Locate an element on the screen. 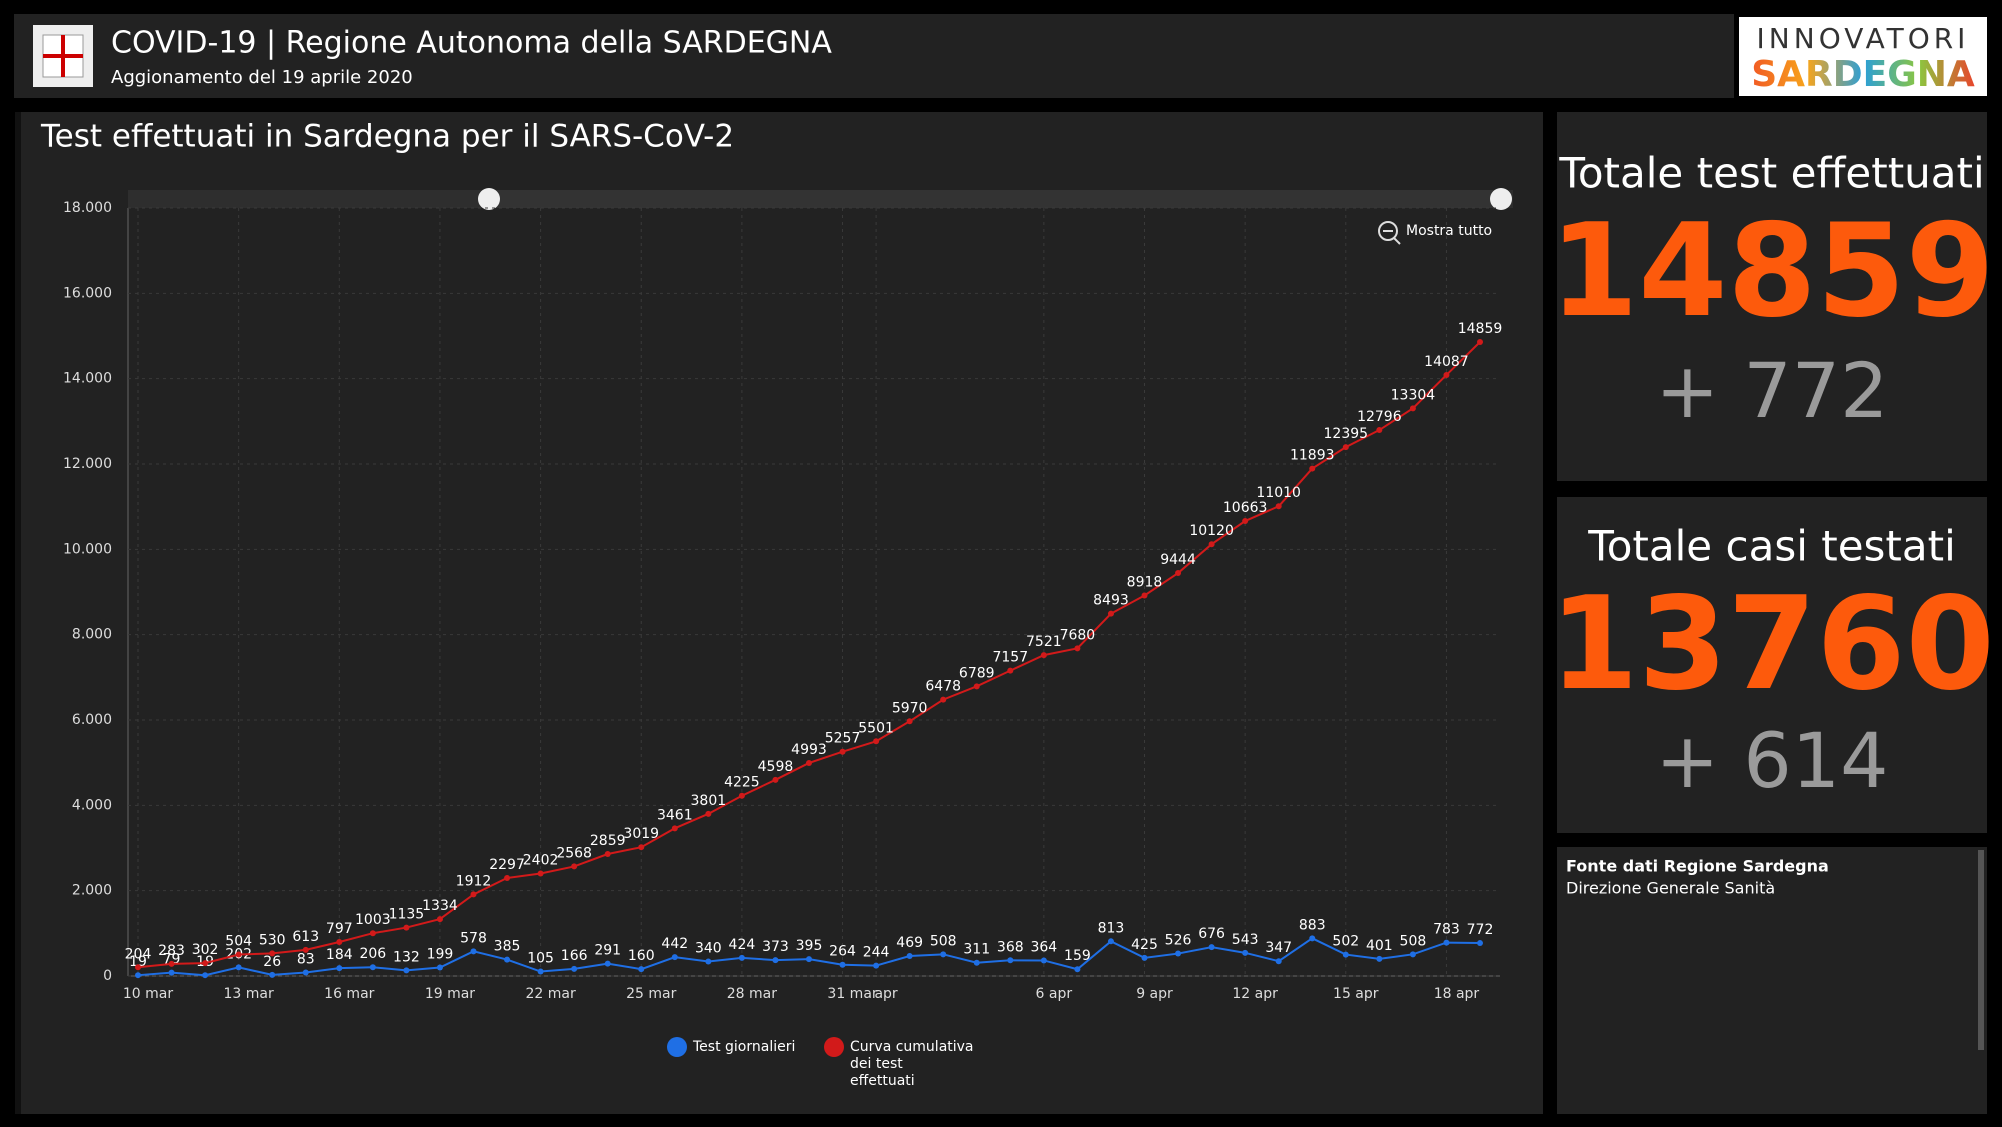 This screenshot has width=2002, height=1127. data-label: 883 is located at coordinates (1312, 925).